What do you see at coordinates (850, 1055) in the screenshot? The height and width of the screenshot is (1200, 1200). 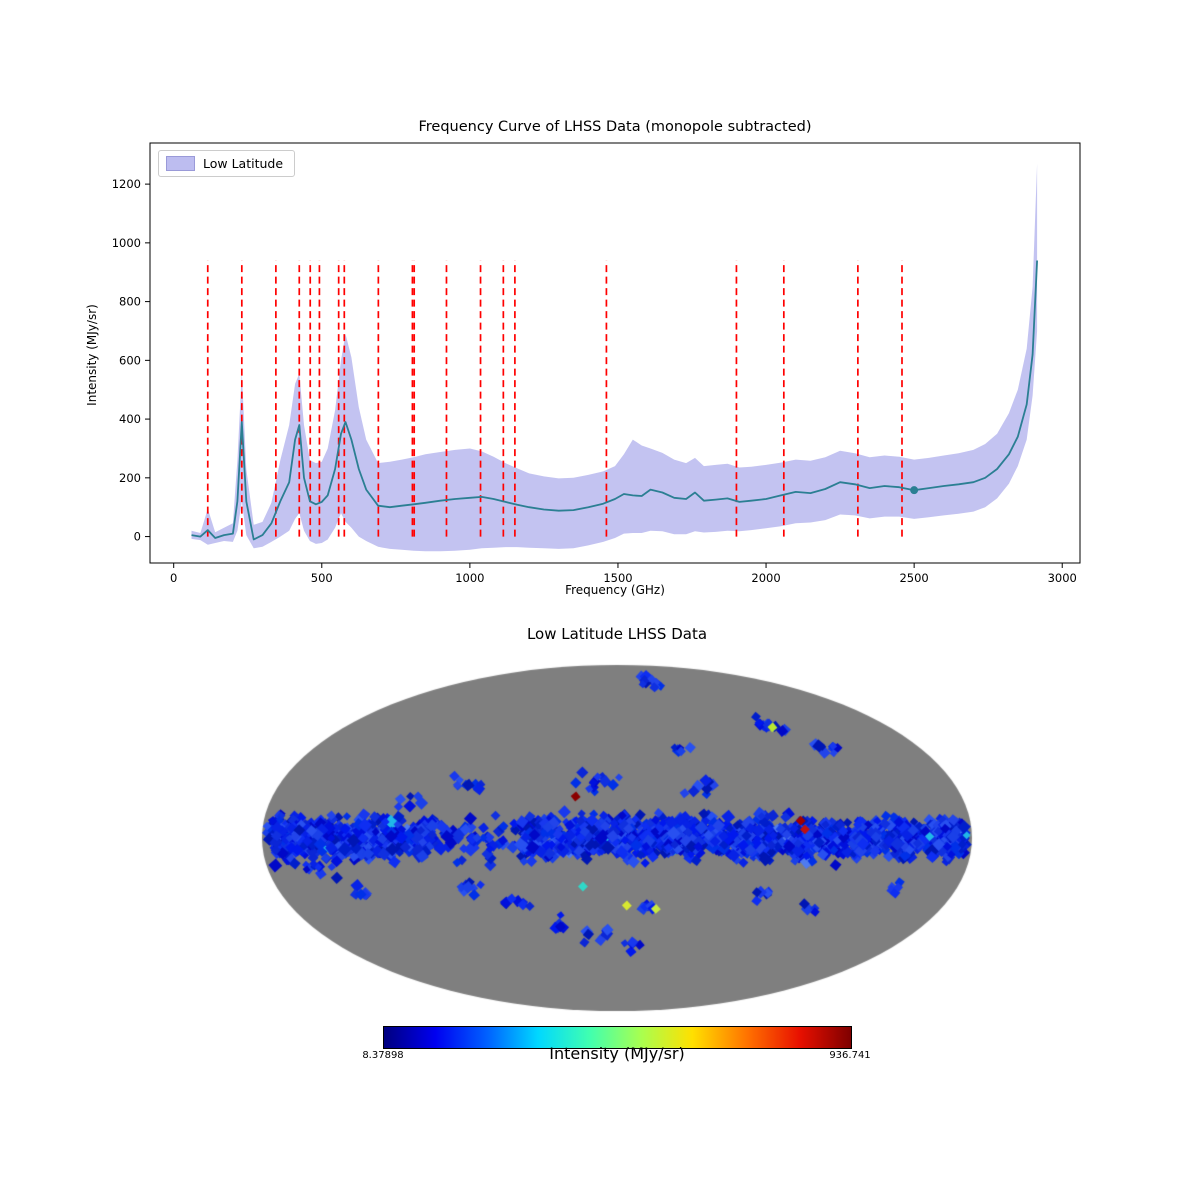 I see `colorbar-max-label: 936.741` at bounding box center [850, 1055].